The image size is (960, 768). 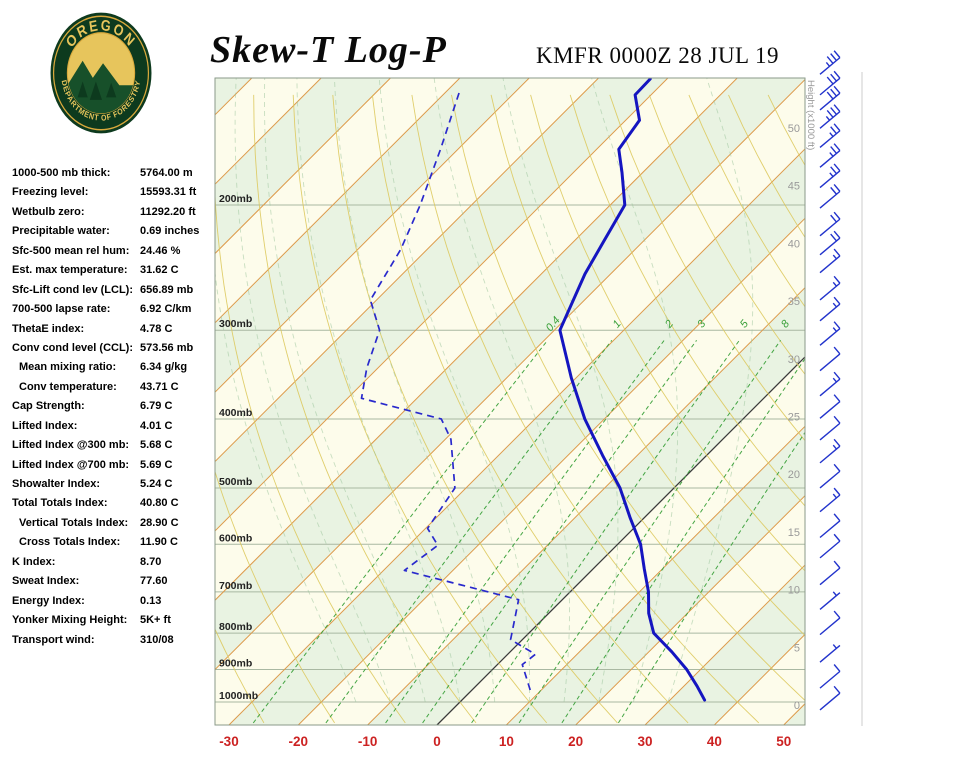 I want to click on temperature-line, so click(x=632, y=390).